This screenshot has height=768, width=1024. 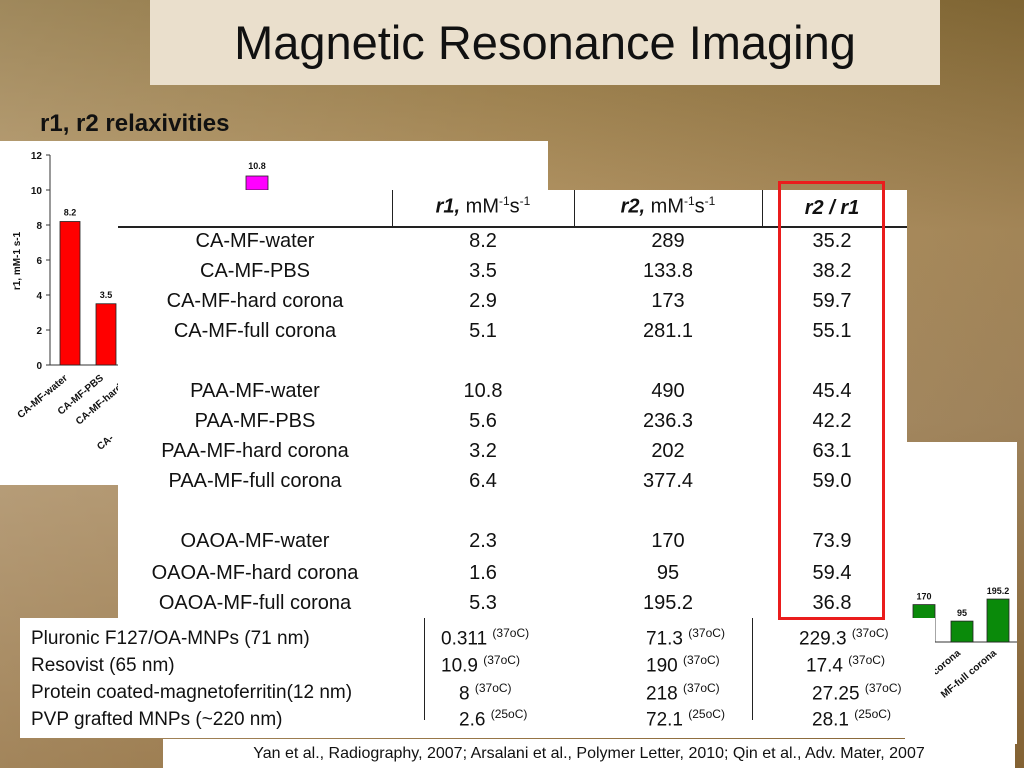 I want to click on comparison-r1-value: 2.6, so click(x=472, y=720).